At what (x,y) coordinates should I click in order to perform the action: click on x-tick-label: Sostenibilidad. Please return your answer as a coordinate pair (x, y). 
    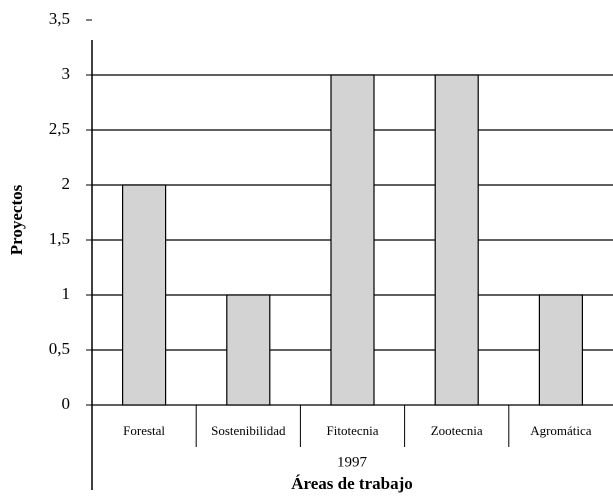
    Looking at the image, I should click on (248, 430).